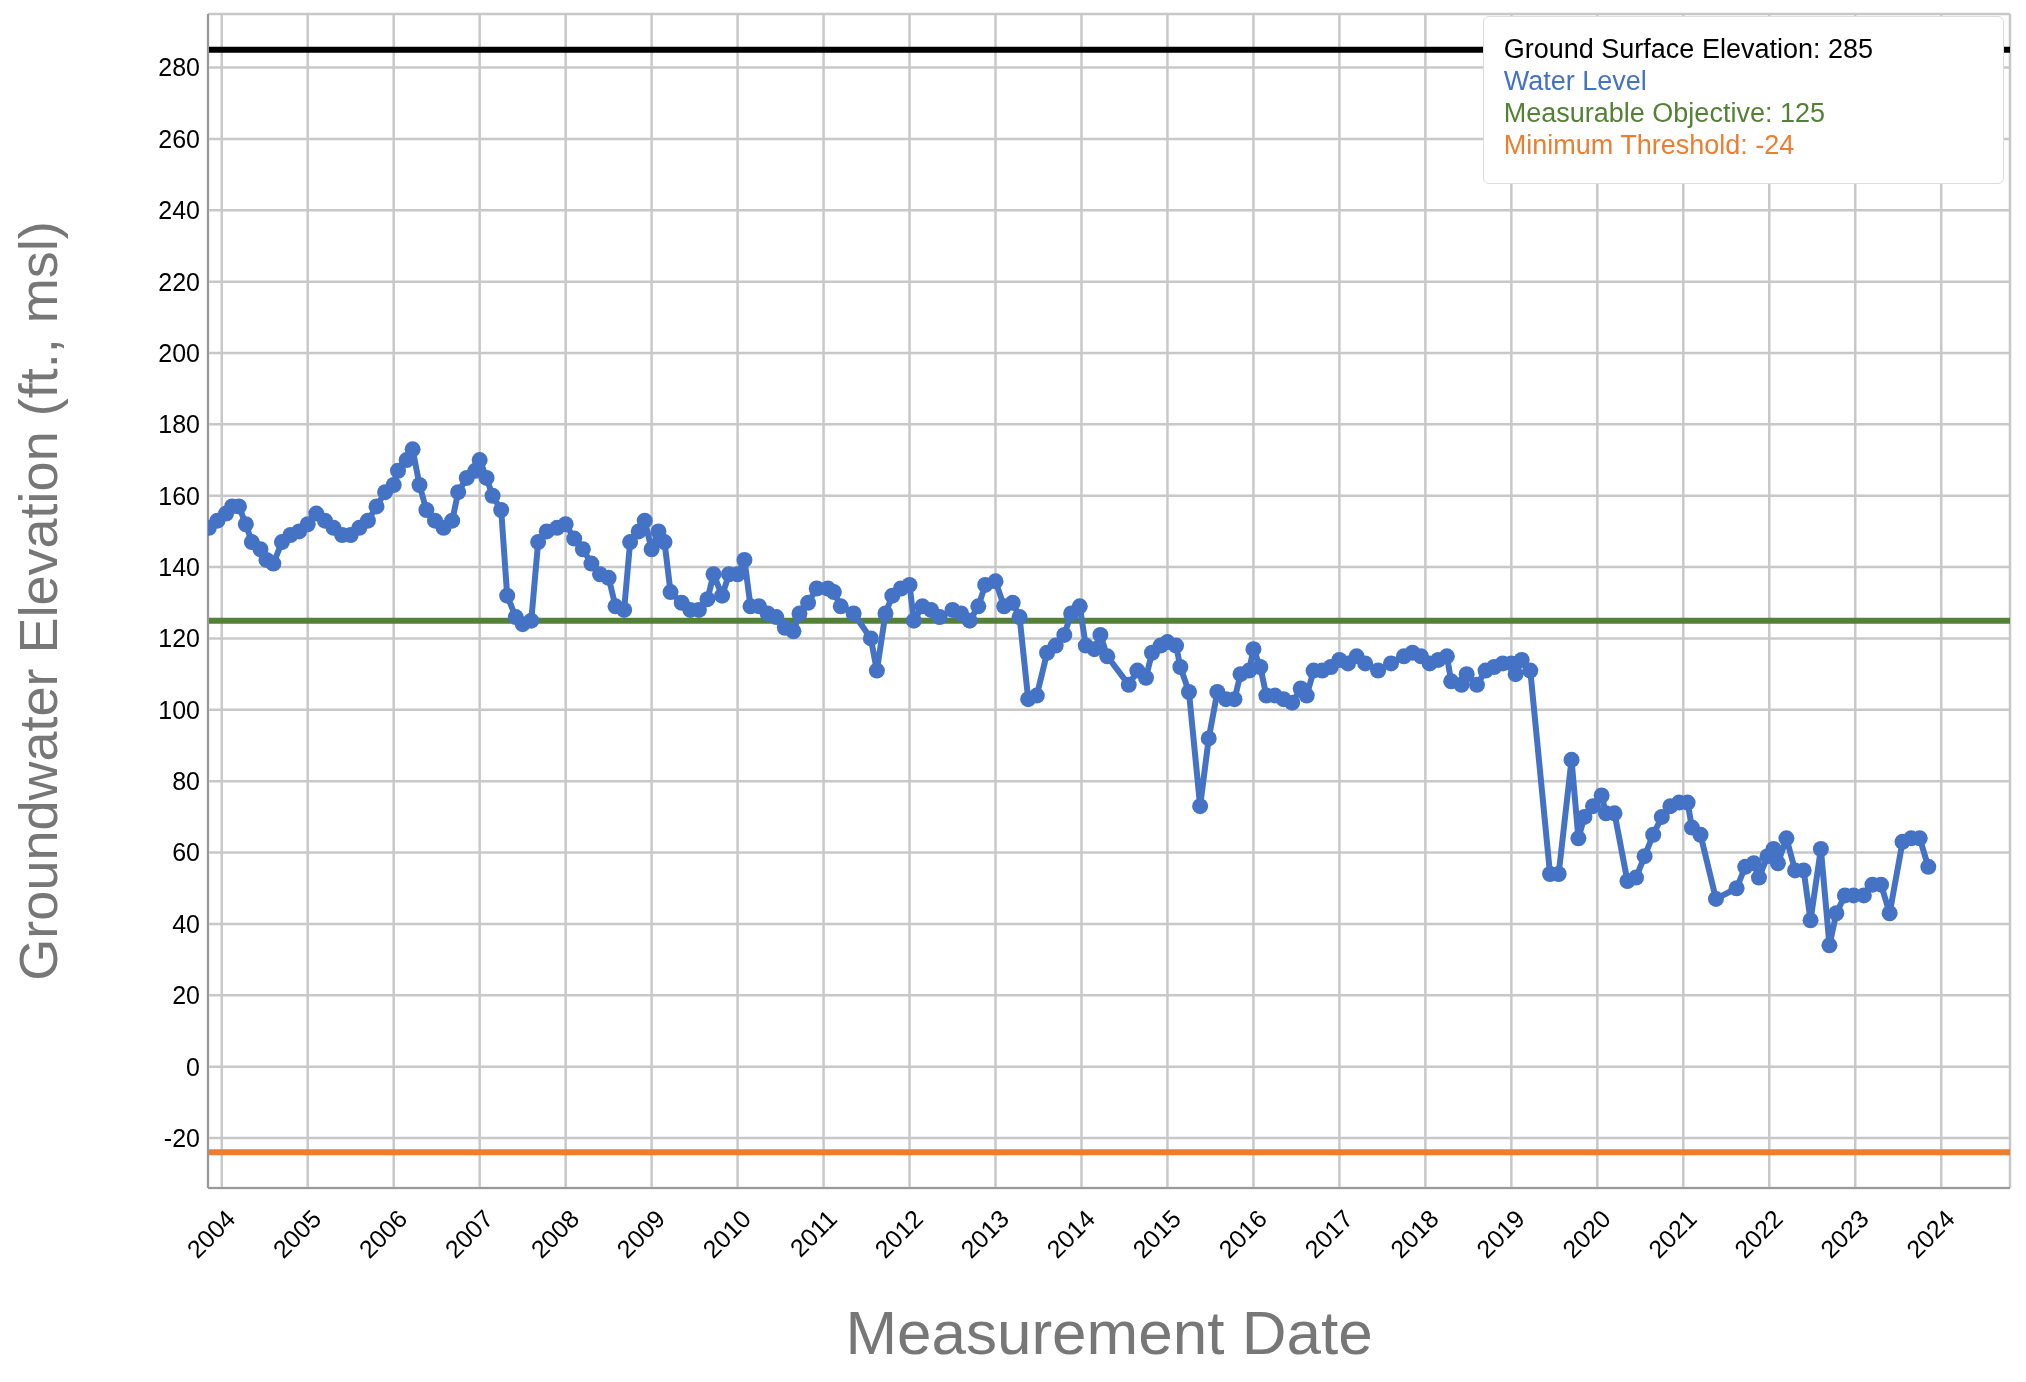  What do you see at coordinates (1688, 49) in the screenshot?
I see `ref-line-label: Ground Surface Elevation: 285` at bounding box center [1688, 49].